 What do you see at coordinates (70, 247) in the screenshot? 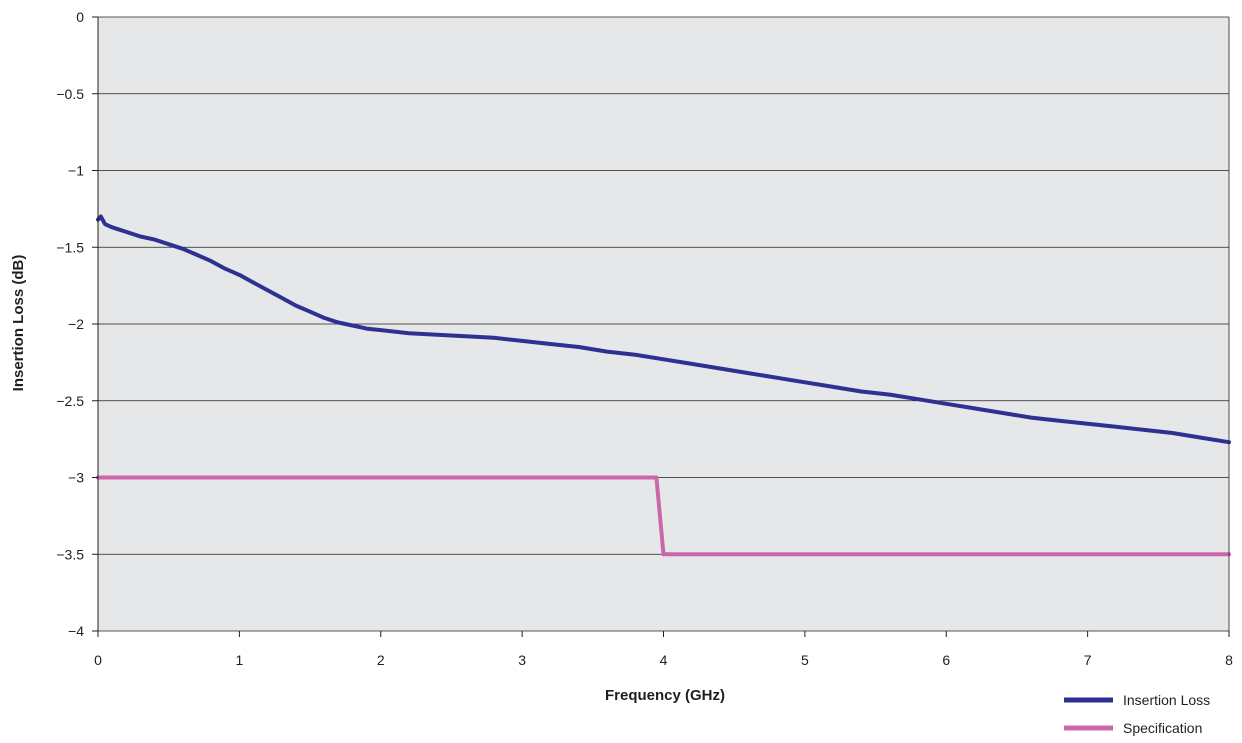
I see `y-tick-label: −1.5` at bounding box center [70, 247].